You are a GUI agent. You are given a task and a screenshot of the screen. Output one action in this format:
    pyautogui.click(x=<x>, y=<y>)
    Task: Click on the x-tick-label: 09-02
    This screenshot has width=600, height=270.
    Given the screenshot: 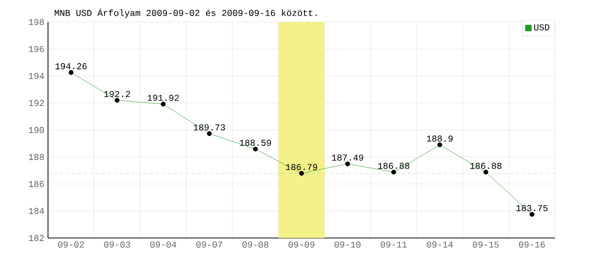 What is the action you would take?
    pyautogui.click(x=71, y=245)
    